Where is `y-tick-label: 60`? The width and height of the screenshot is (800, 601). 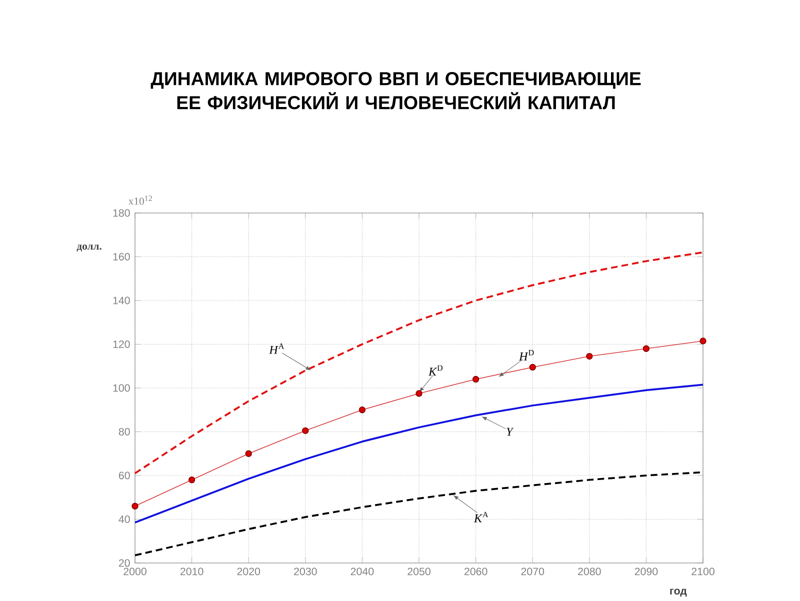
y-tick-label: 60 is located at coordinates (124, 476).